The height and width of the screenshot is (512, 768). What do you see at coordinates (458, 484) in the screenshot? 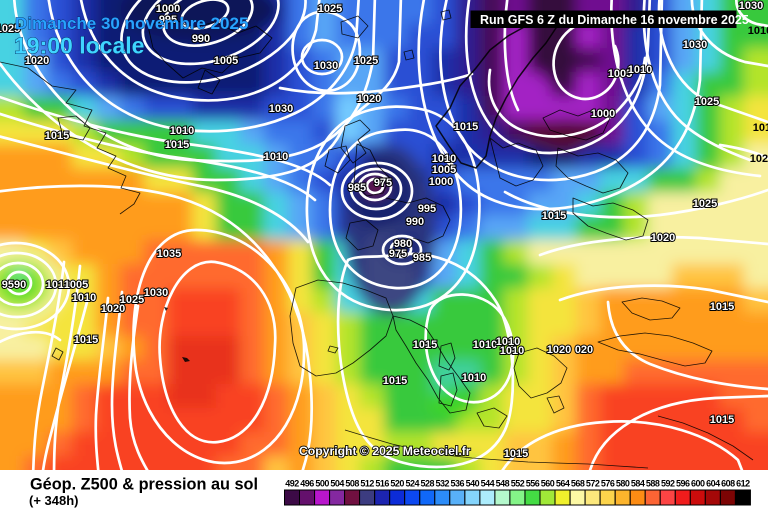
I see `svg-text: 536` at bounding box center [458, 484].